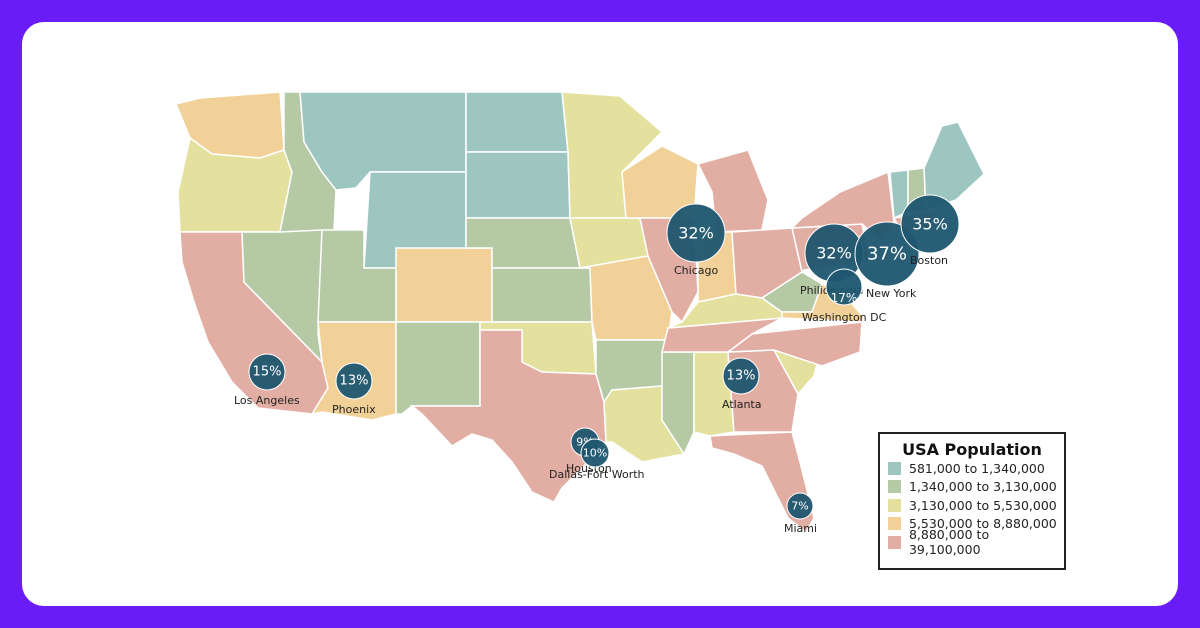 This screenshot has height=628, width=1200. What do you see at coordinates (929, 260) in the screenshot?
I see `city-label: Boston` at bounding box center [929, 260].